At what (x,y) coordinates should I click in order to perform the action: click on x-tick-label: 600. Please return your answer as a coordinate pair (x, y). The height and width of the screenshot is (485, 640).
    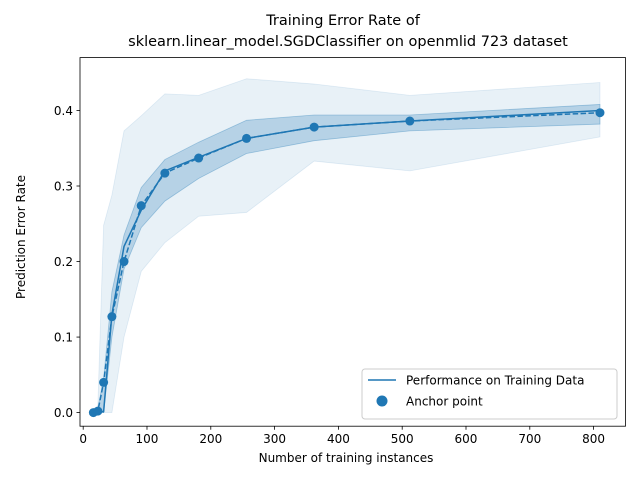
    Looking at the image, I should click on (466, 439).